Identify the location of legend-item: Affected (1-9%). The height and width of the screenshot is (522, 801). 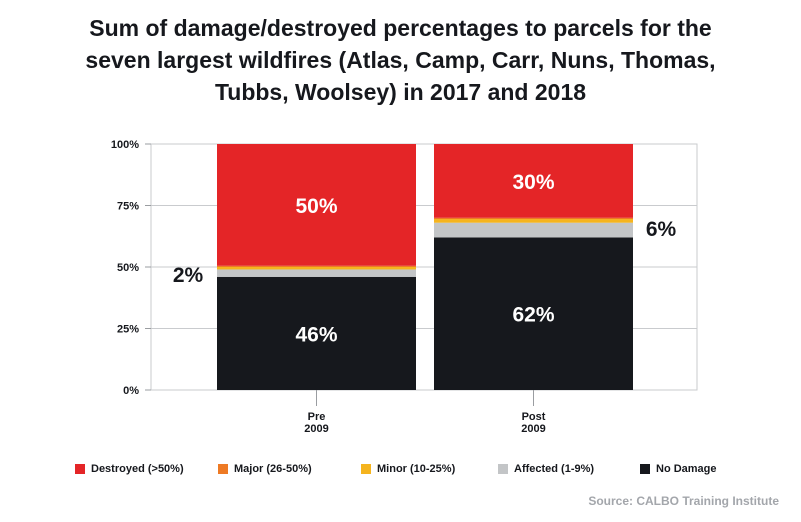
(546, 469).